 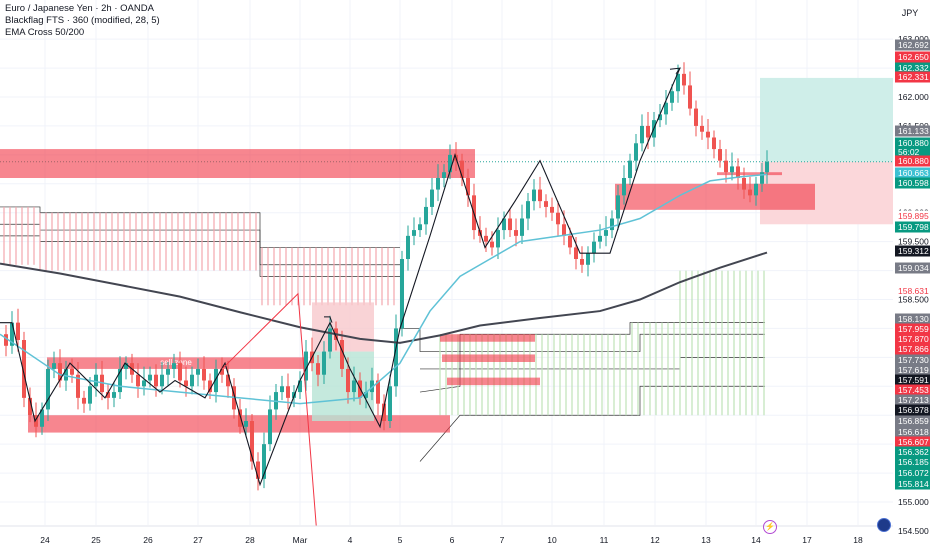 I want to click on arrow-head, so click(x=675, y=71).